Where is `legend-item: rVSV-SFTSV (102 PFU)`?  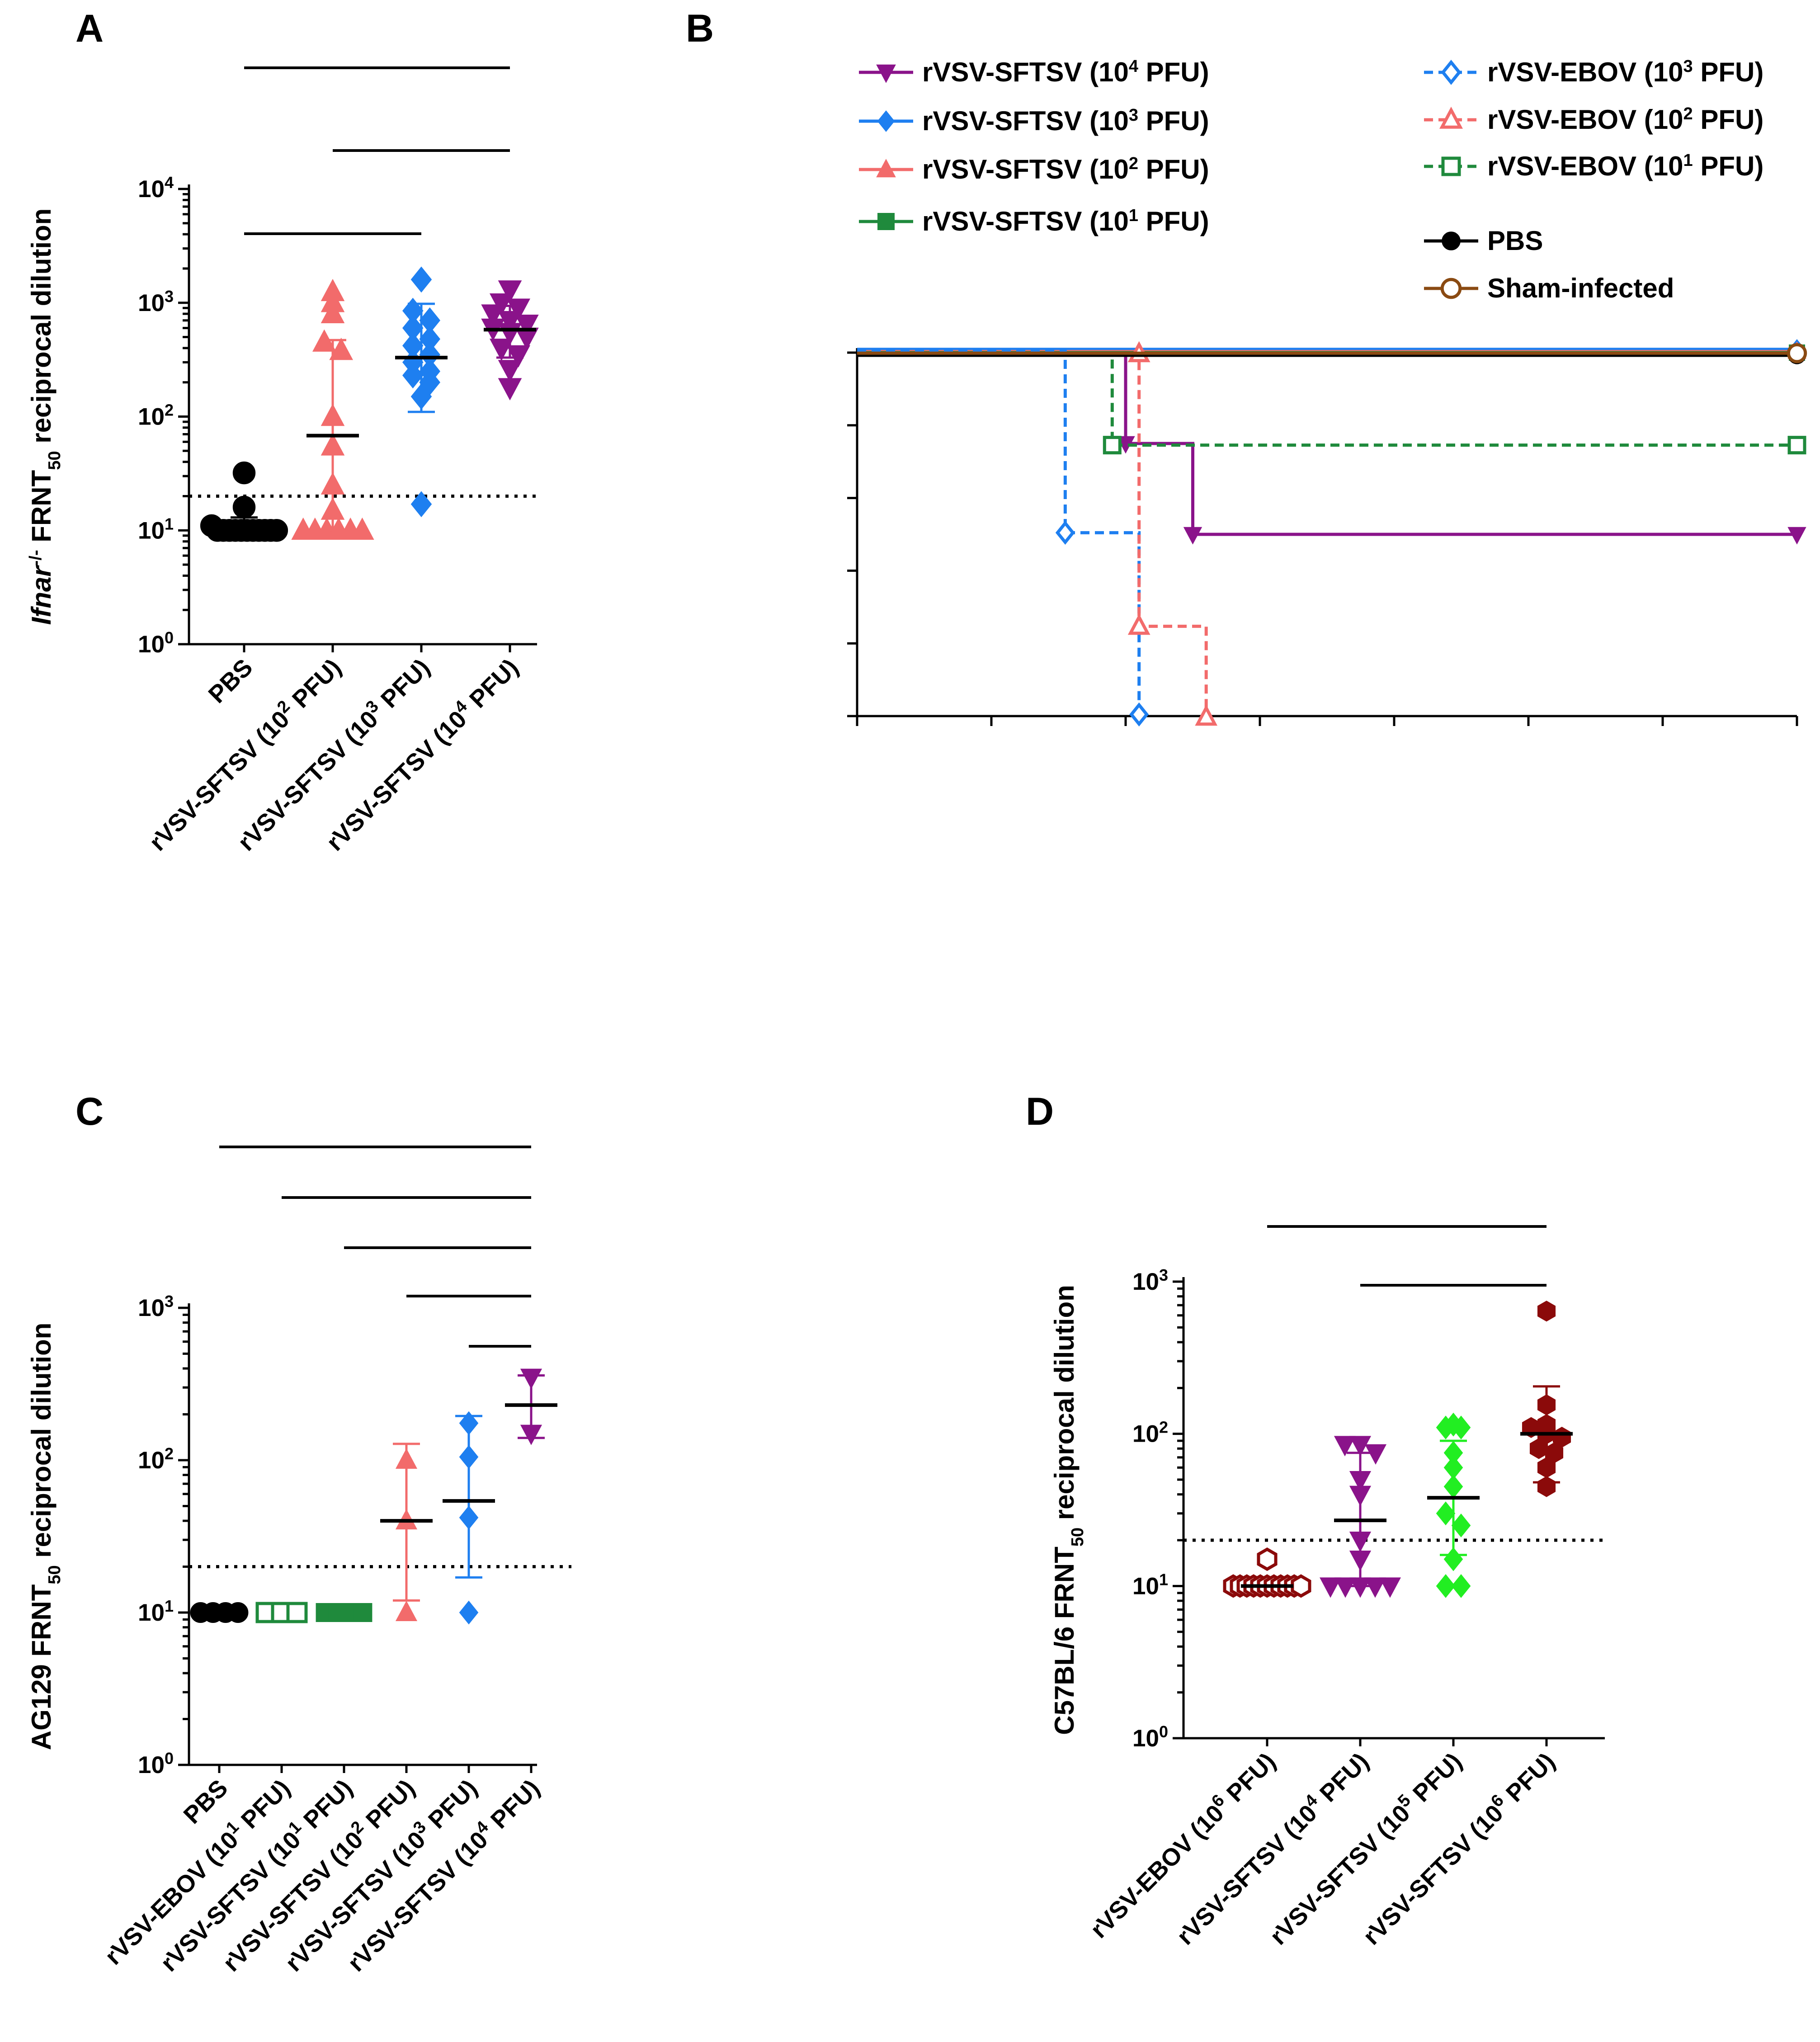 legend-item: rVSV-SFTSV (102 PFU) is located at coordinates (1034, 169).